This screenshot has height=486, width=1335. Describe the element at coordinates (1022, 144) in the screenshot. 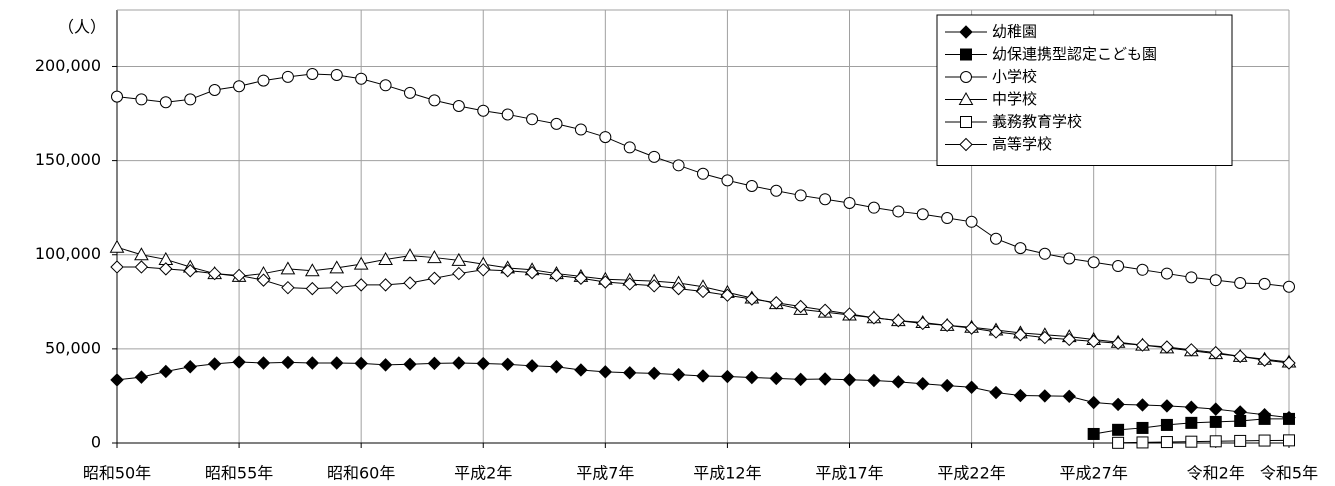

I see `legend-label: 高等学校` at that location.